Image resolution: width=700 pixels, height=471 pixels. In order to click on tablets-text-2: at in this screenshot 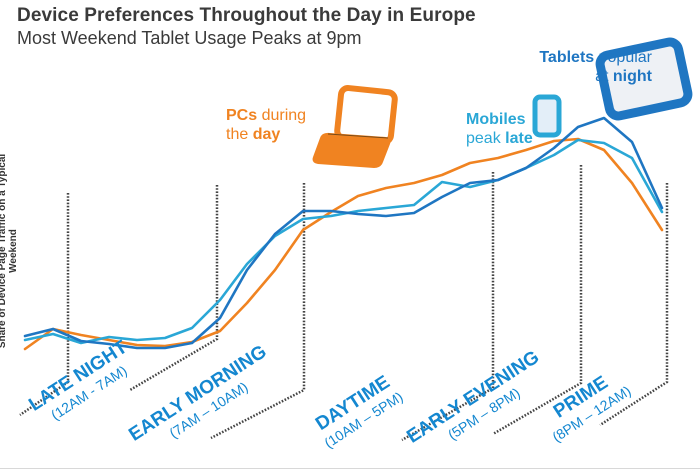, I will do `click(604, 76)`.